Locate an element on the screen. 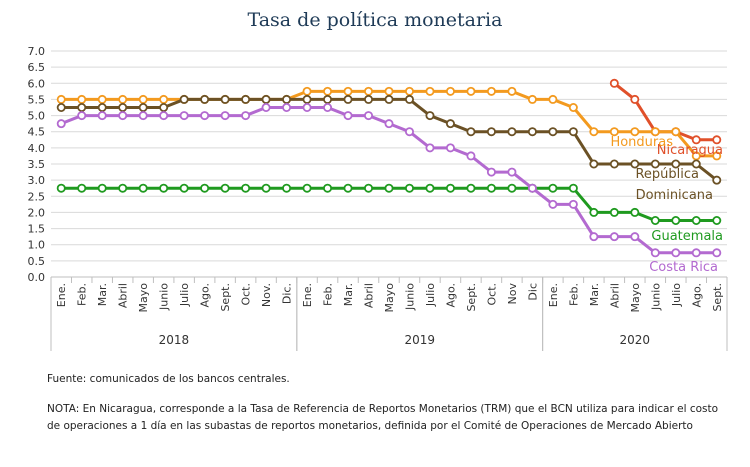  y-tick-label: 3.5 is located at coordinates (37, 164).